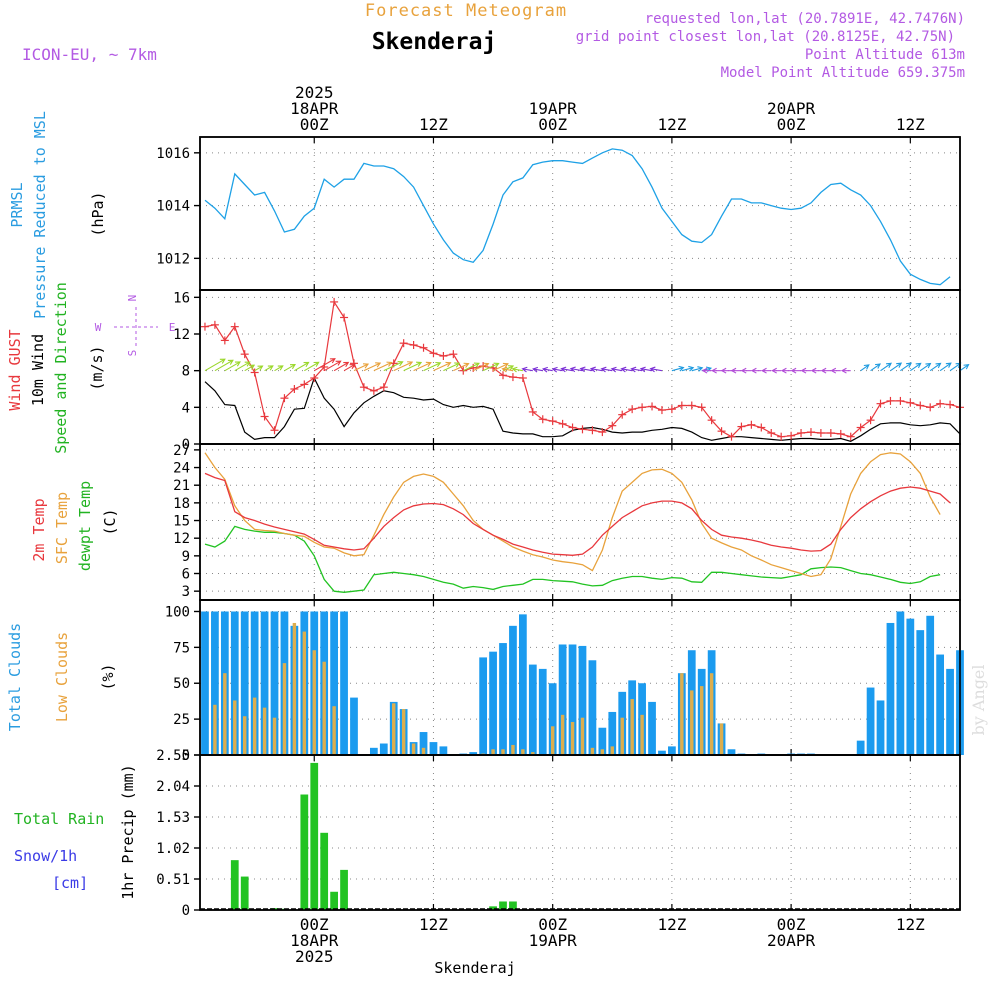 This screenshot has height=1000, width=1000. Describe the element at coordinates (173, 207) in the screenshot. I see `y-tick-label: 1014` at that location.